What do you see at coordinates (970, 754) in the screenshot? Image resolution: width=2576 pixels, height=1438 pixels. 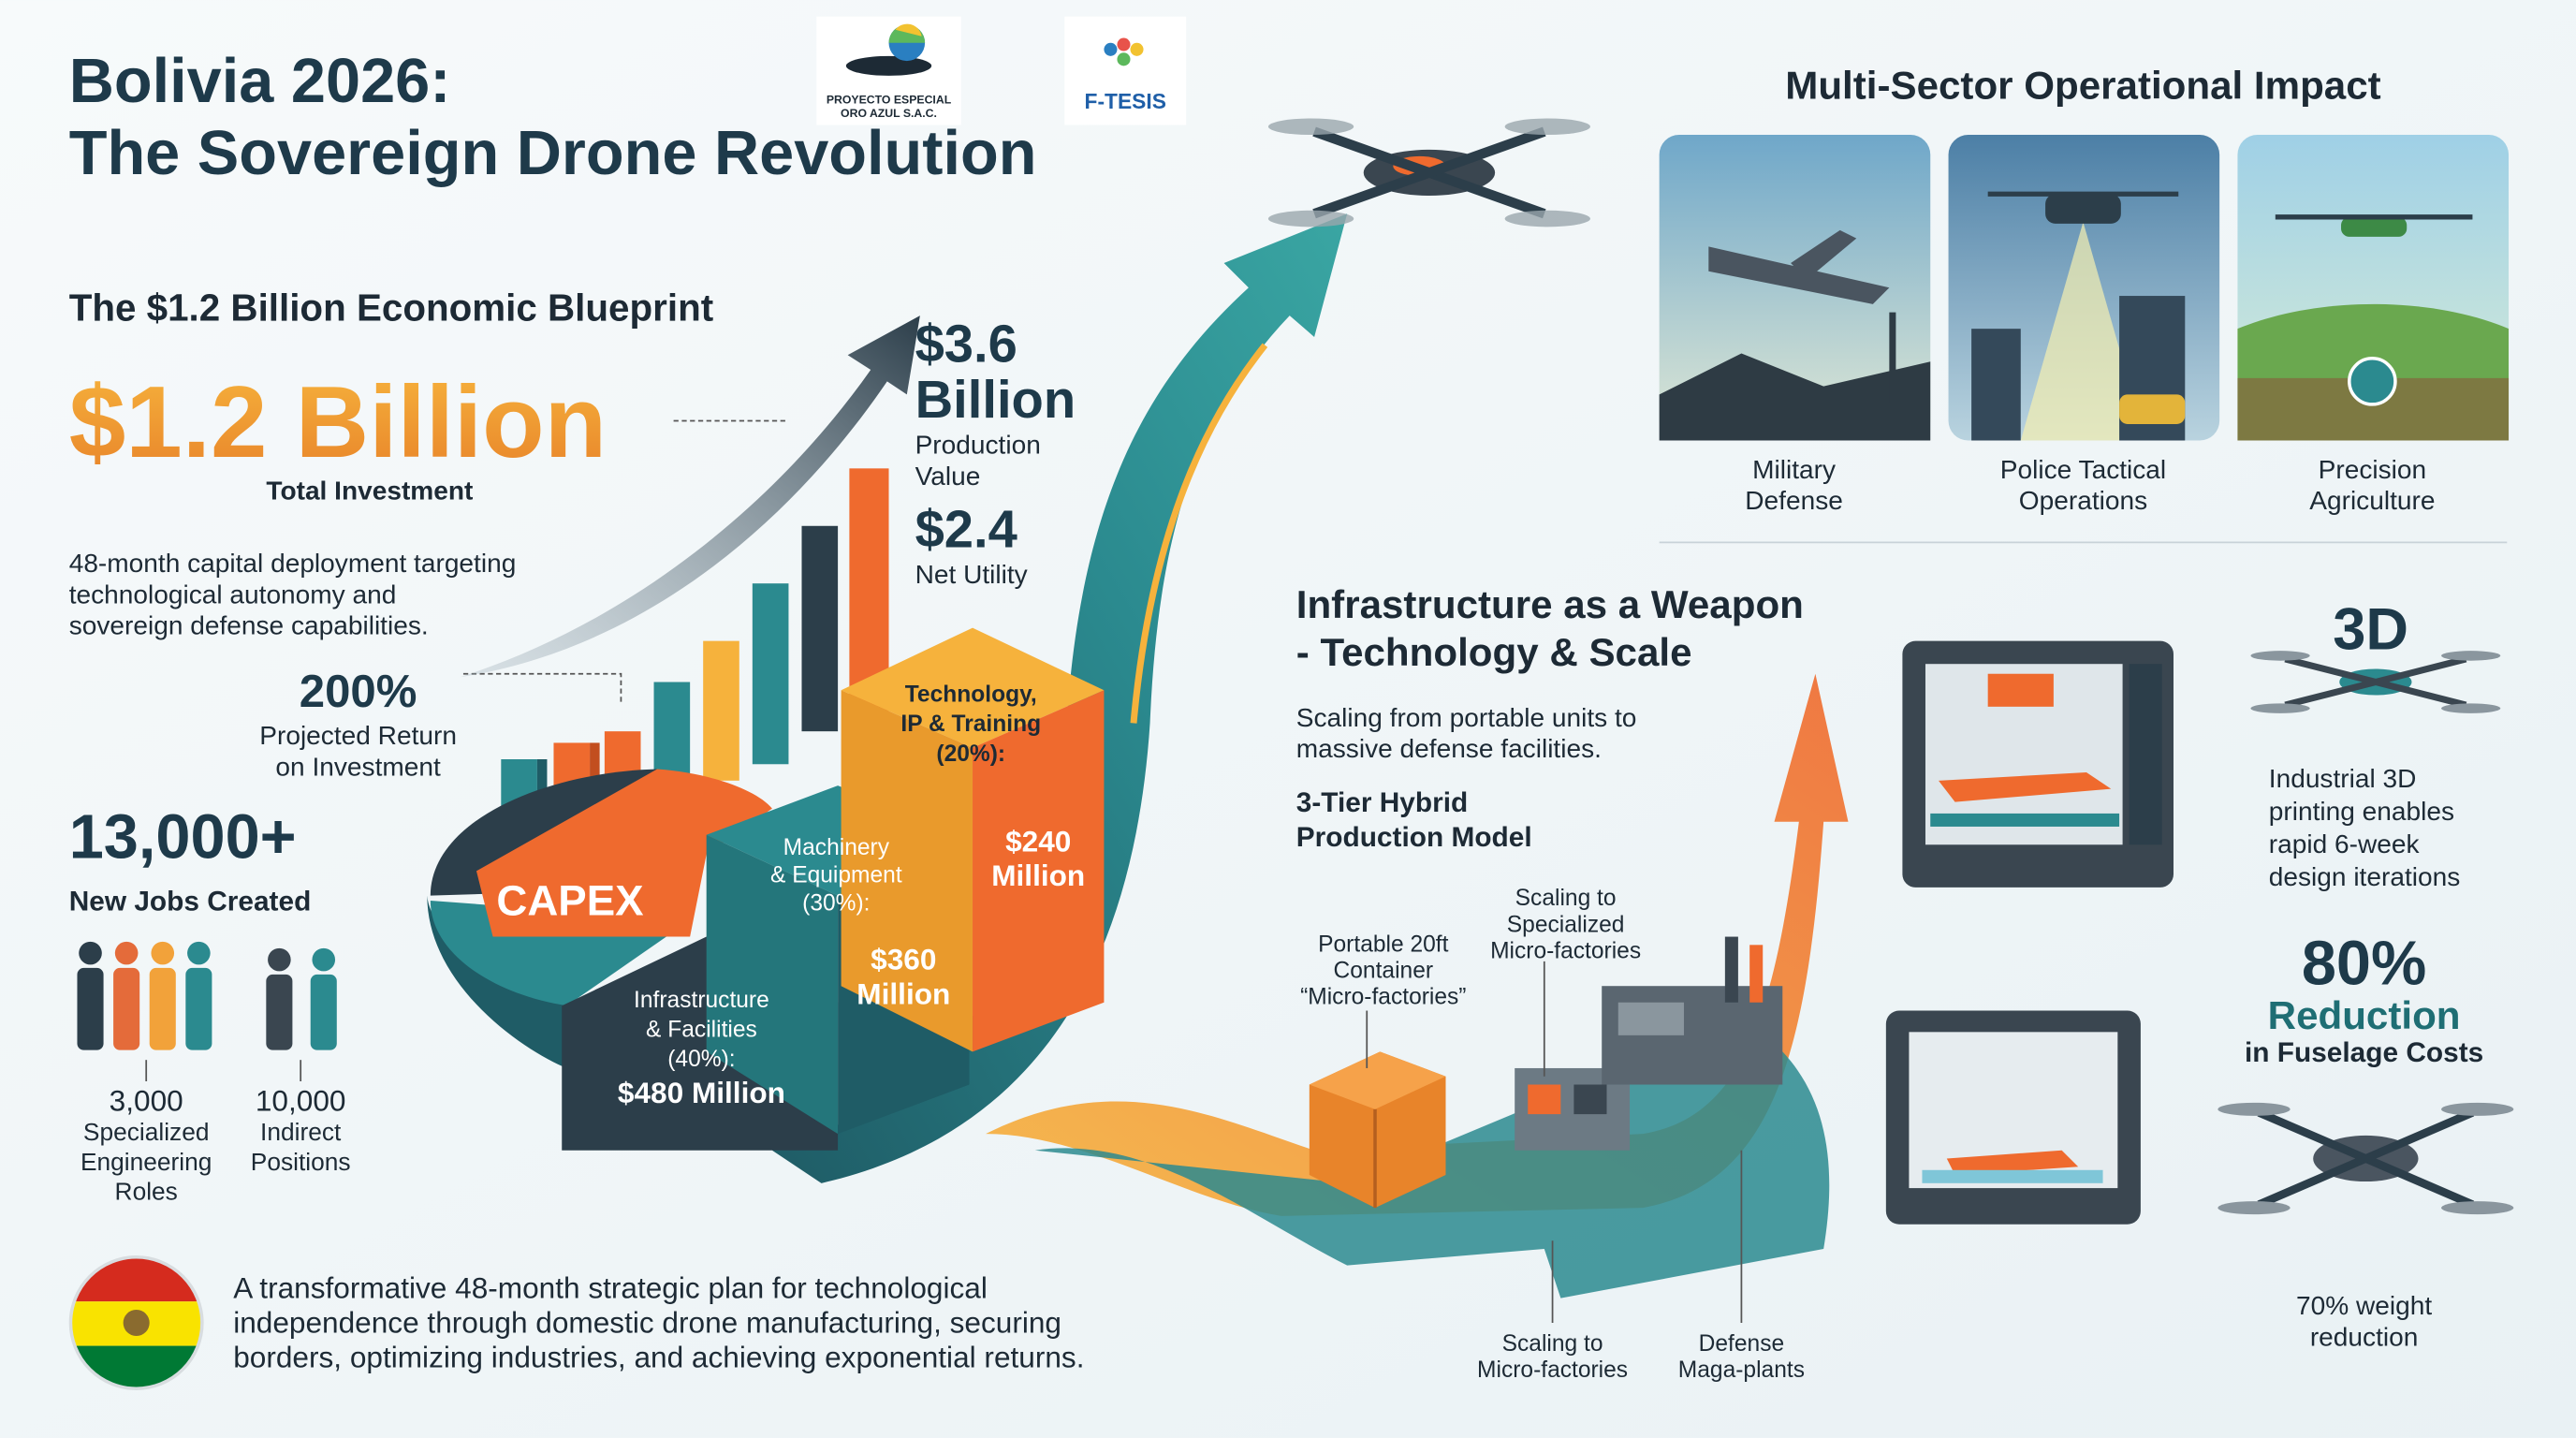 I see `capex-segment-name: (20%):` at bounding box center [970, 754].